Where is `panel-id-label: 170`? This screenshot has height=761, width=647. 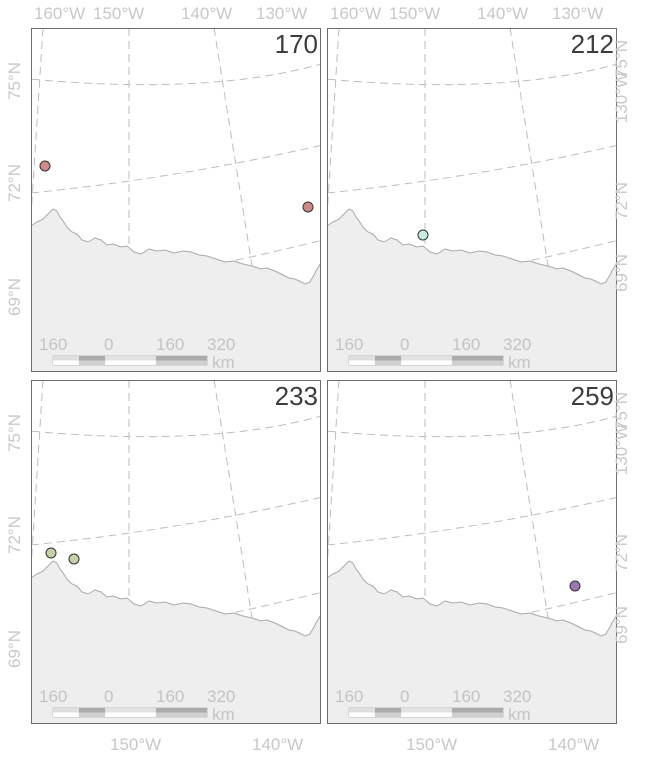 panel-id-label: 170 is located at coordinates (296, 44).